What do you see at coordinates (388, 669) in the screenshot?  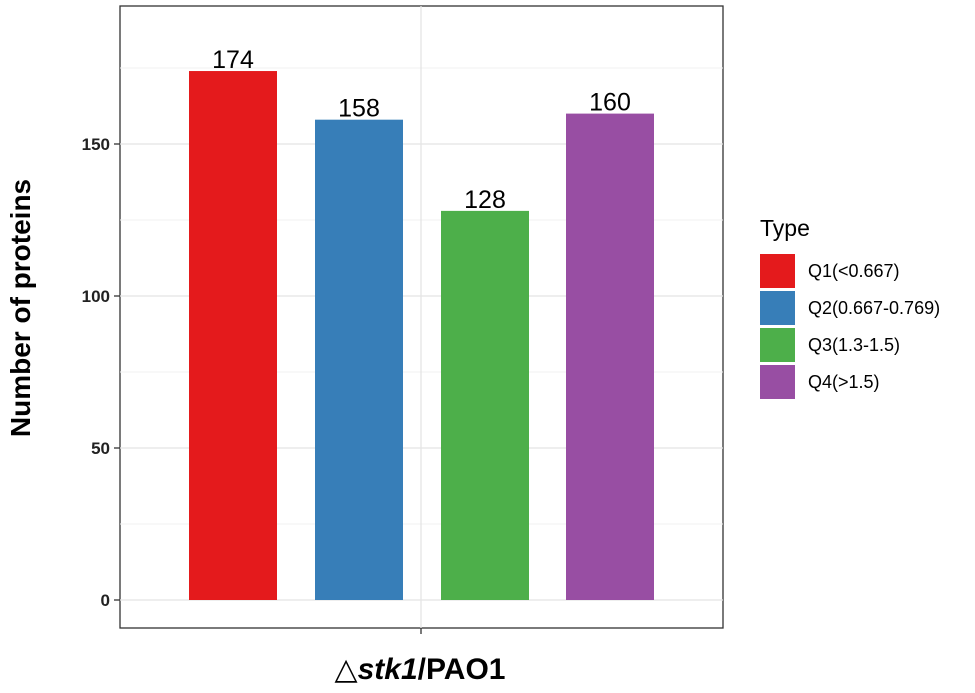 I see `x-axis-title-gene: stk1` at bounding box center [388, 669].